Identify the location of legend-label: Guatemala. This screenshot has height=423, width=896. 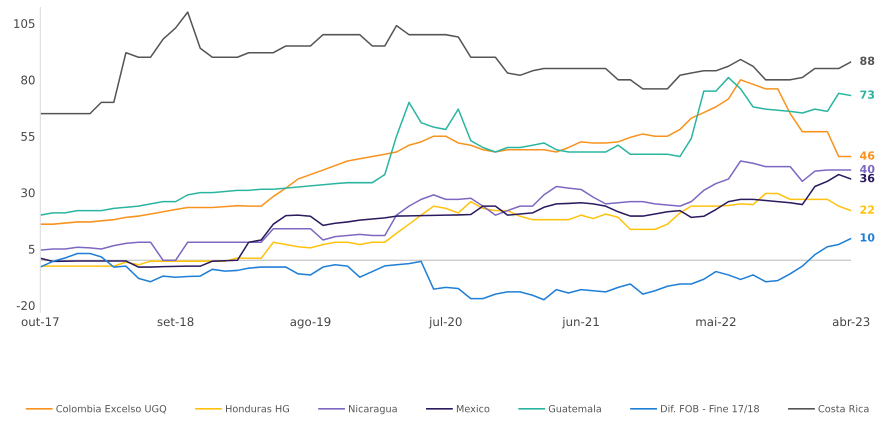
(574, 408).